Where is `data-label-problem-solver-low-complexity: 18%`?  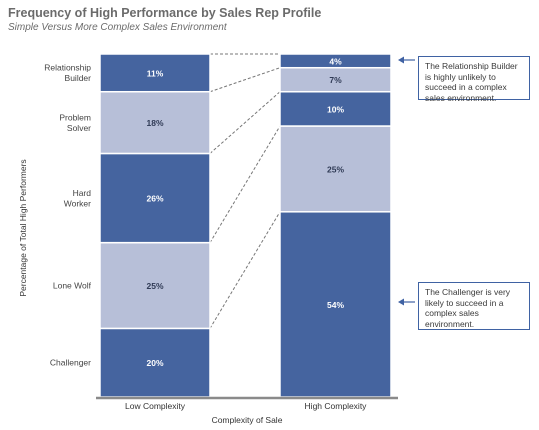
data-label-problem-solver-low-complexity: 18% is located at coordinates (154, 123).